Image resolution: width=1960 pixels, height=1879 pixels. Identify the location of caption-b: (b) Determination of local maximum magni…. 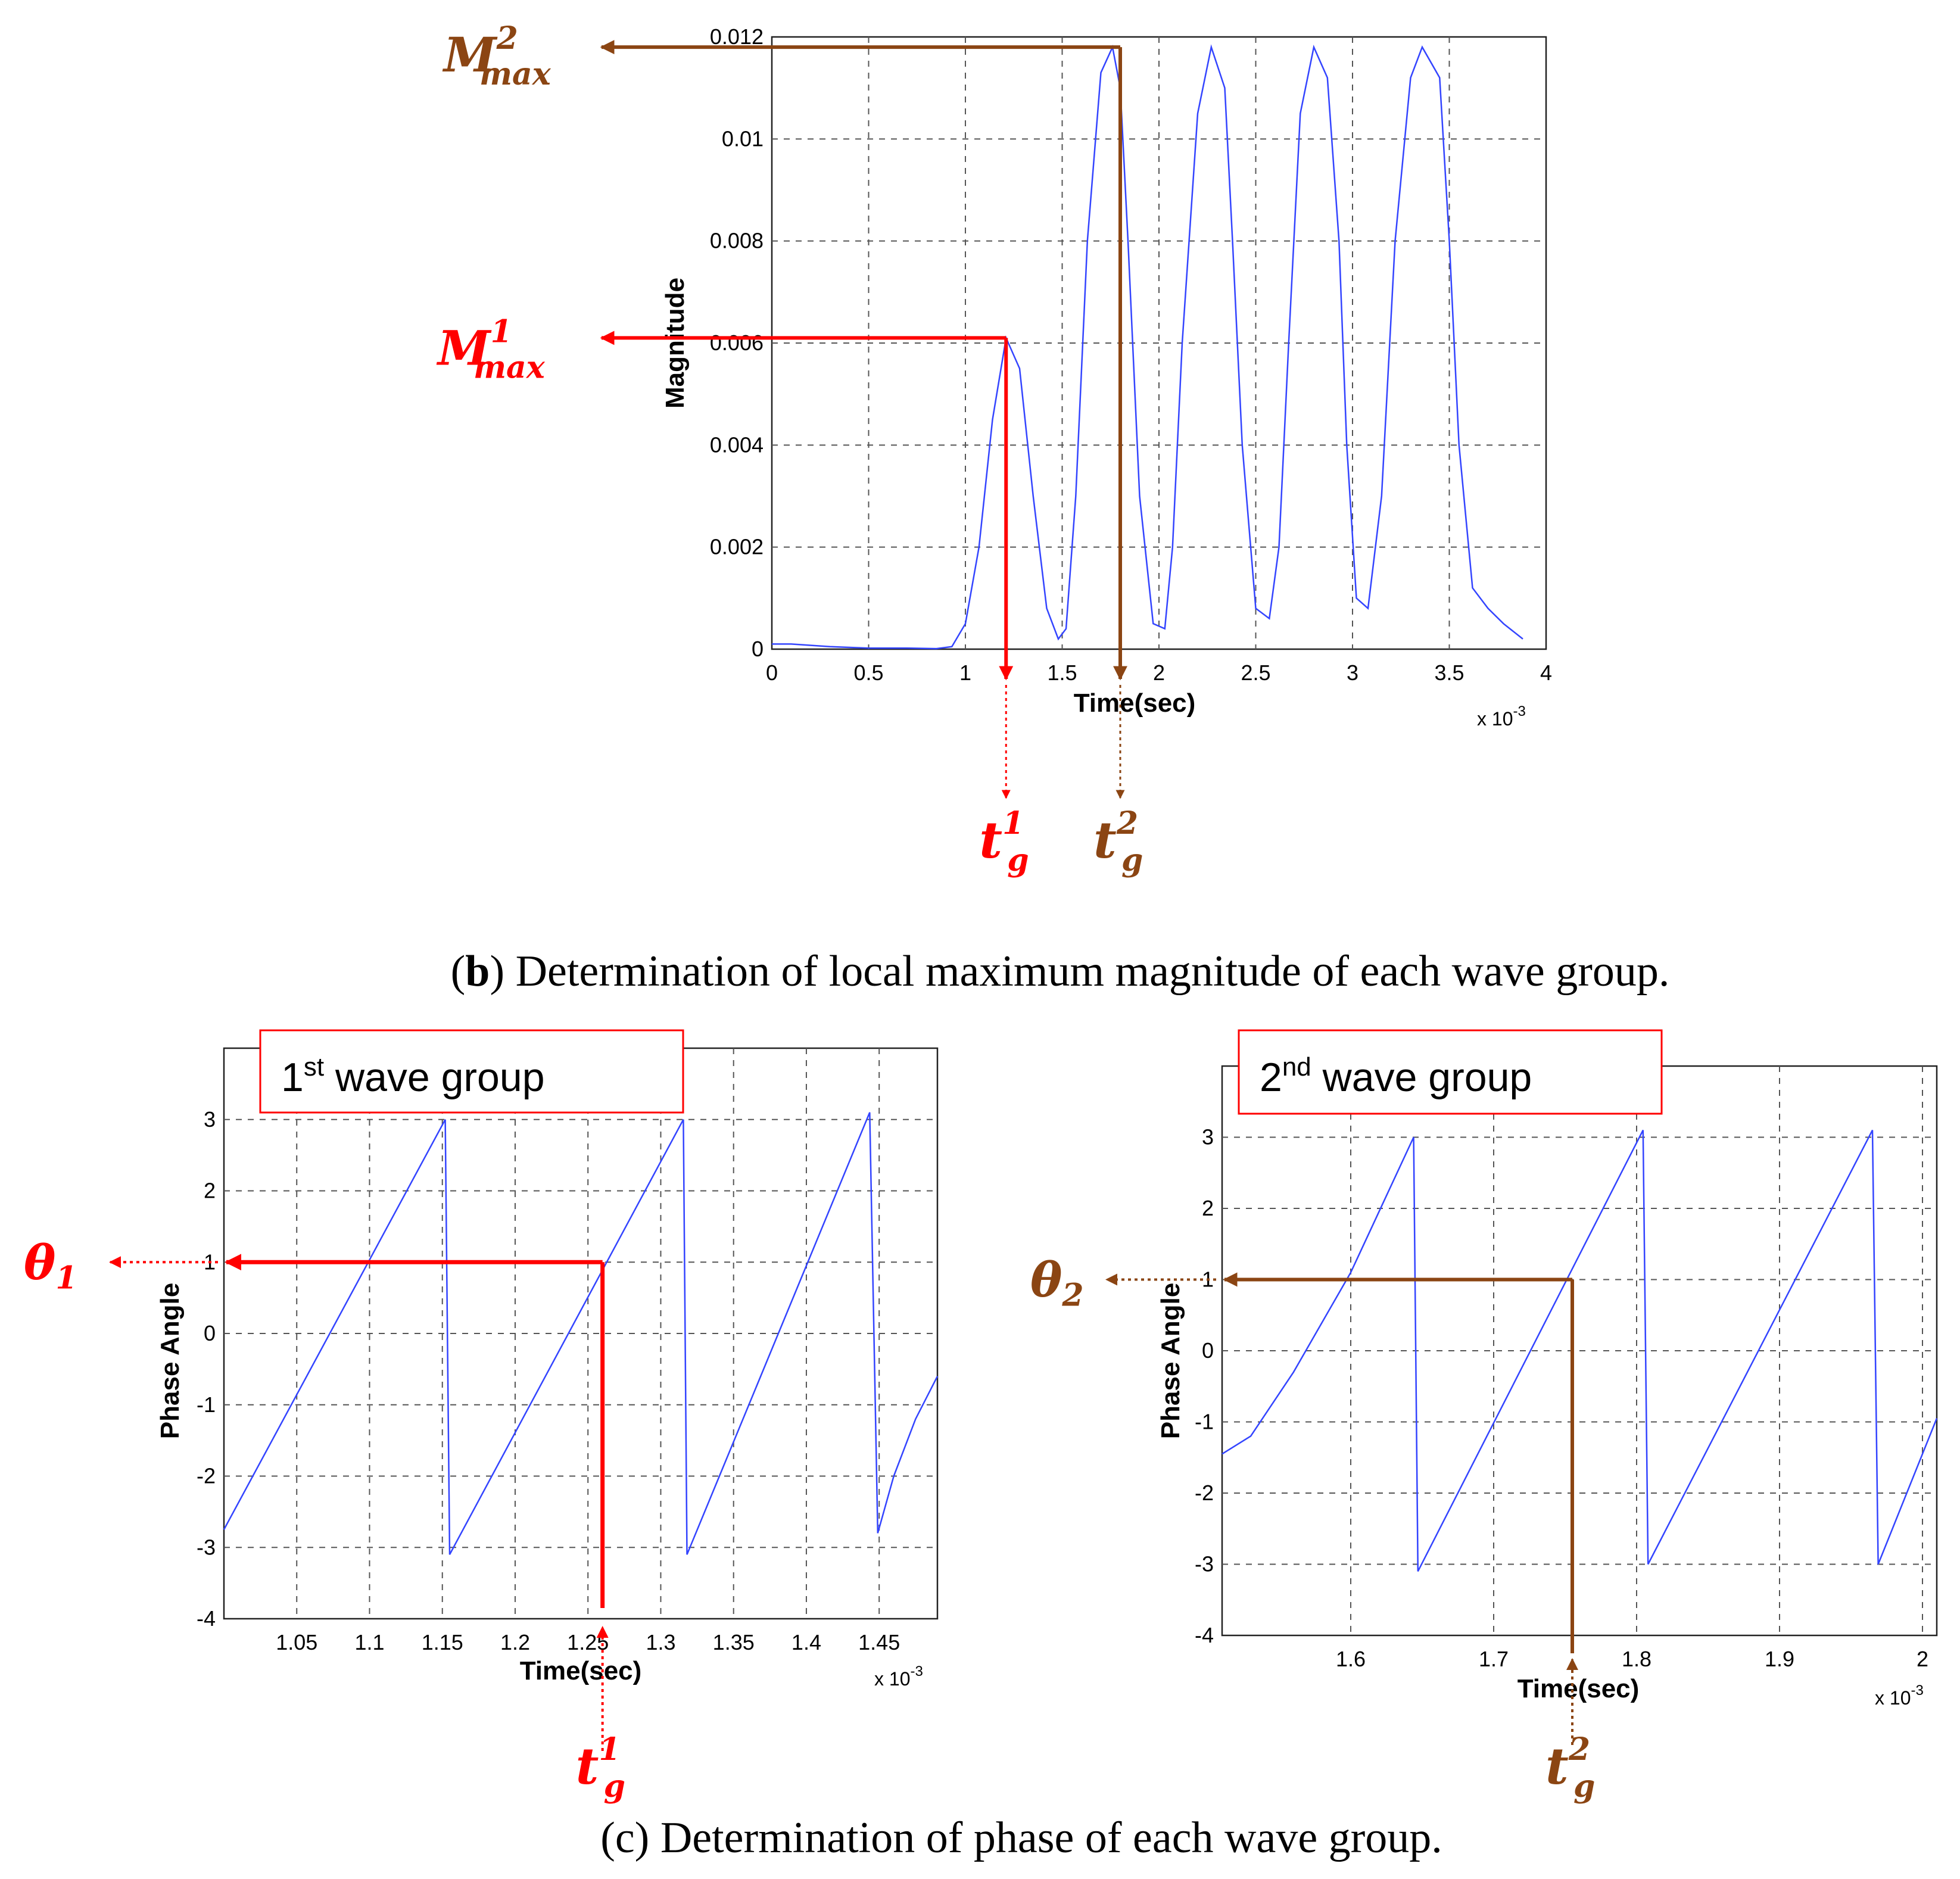
(1060, 971).